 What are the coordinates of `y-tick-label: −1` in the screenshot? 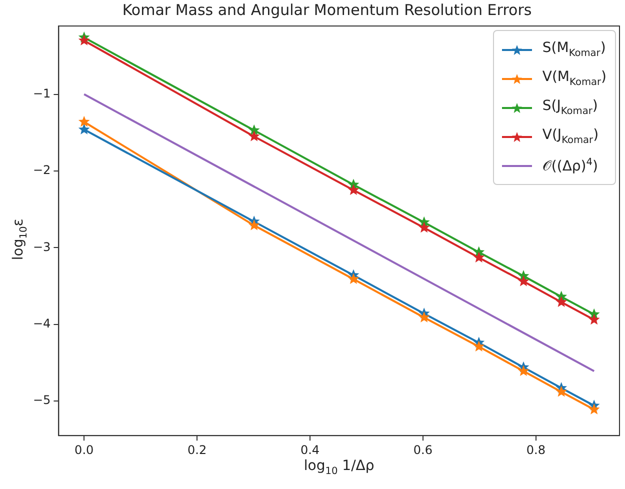 It's located at (41, 93).